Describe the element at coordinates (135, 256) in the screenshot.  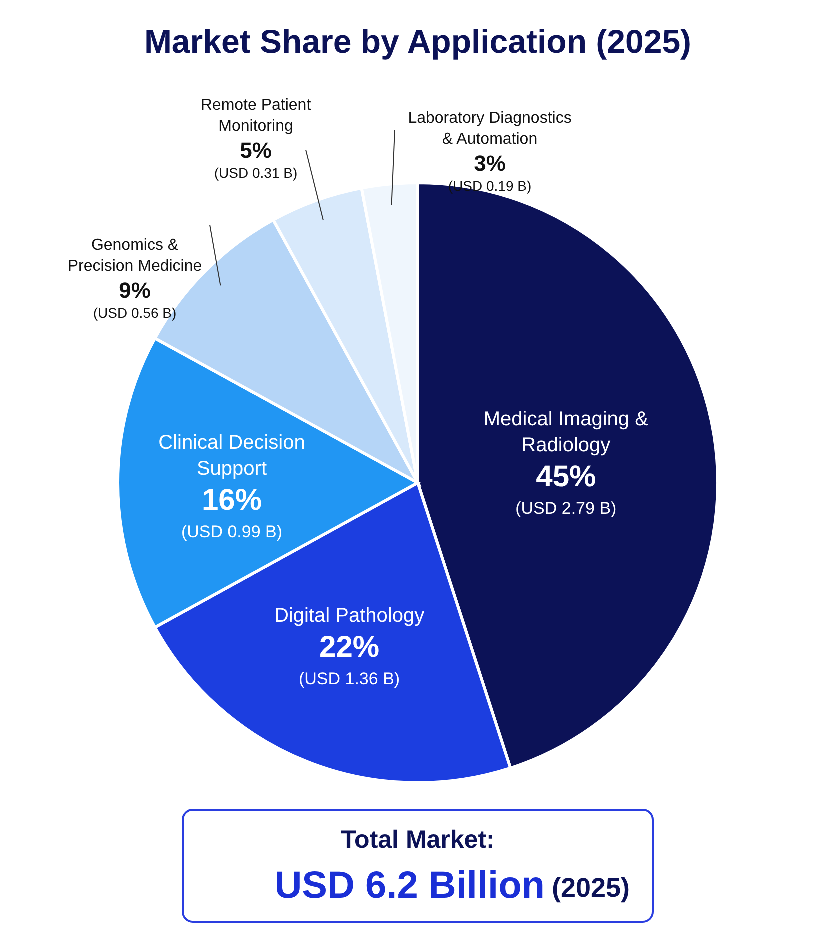
I see `slice-label: Genomics & Precision Medicine` at that location.